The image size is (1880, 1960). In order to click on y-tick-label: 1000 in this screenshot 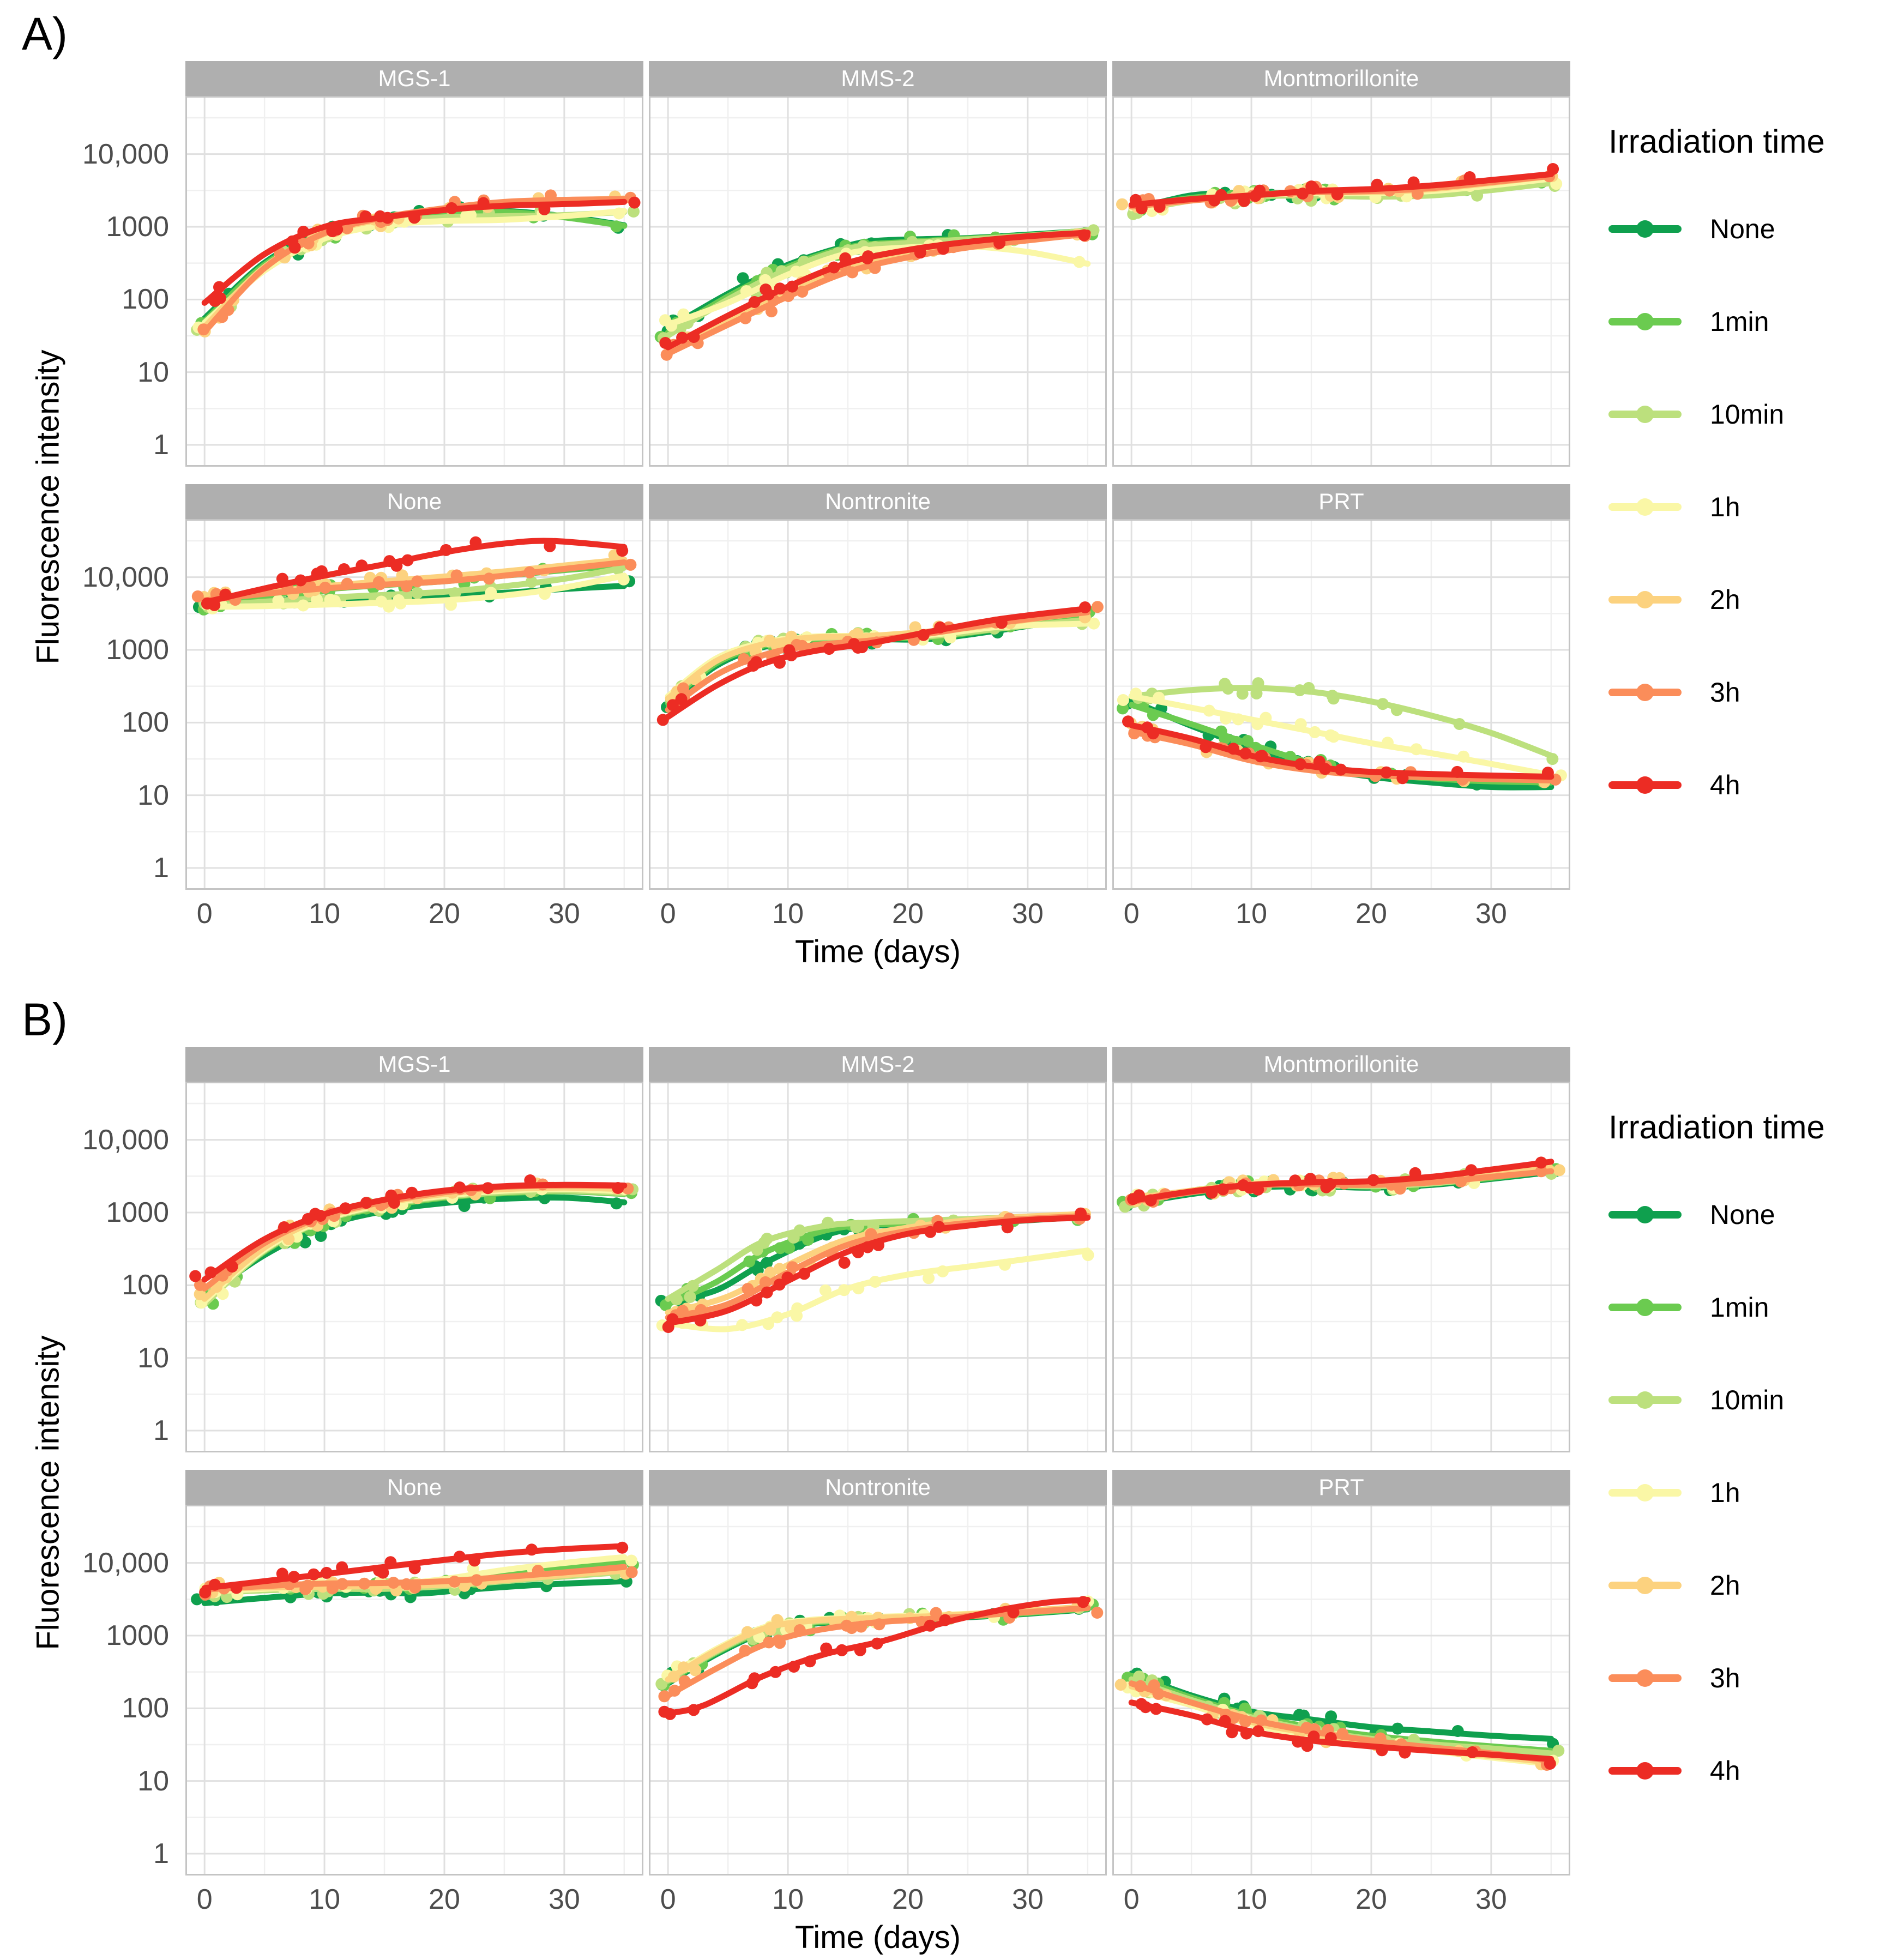, I will do `click(137, 1213)`.